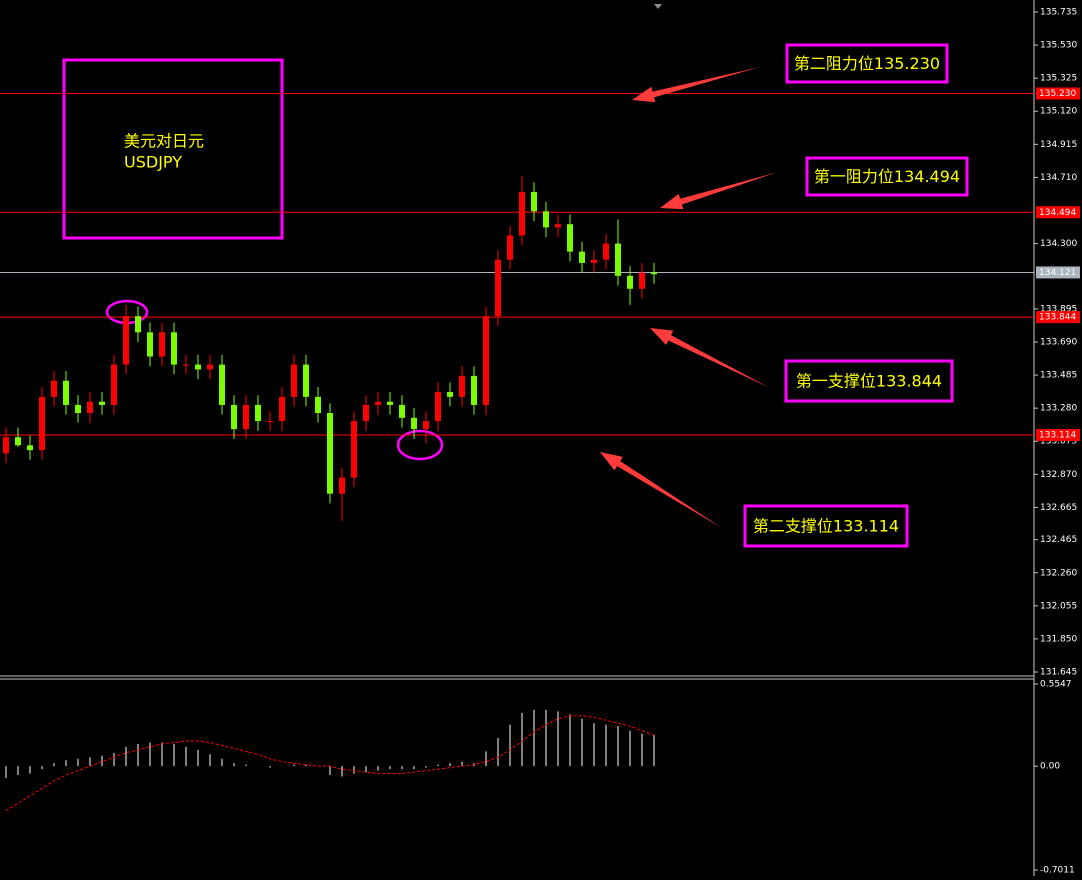  What do you see at coordinates (1058, 79) in the screenshot?
I see `y-tick-label: 135.325` at bounding box center [1058, 79].